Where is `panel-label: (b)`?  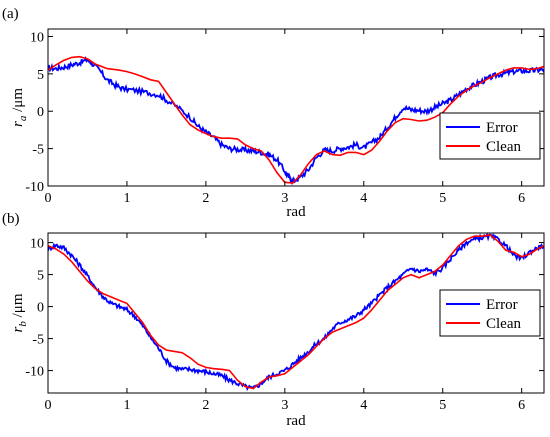 panel-label: (b) is located at coordinates (11, 219).